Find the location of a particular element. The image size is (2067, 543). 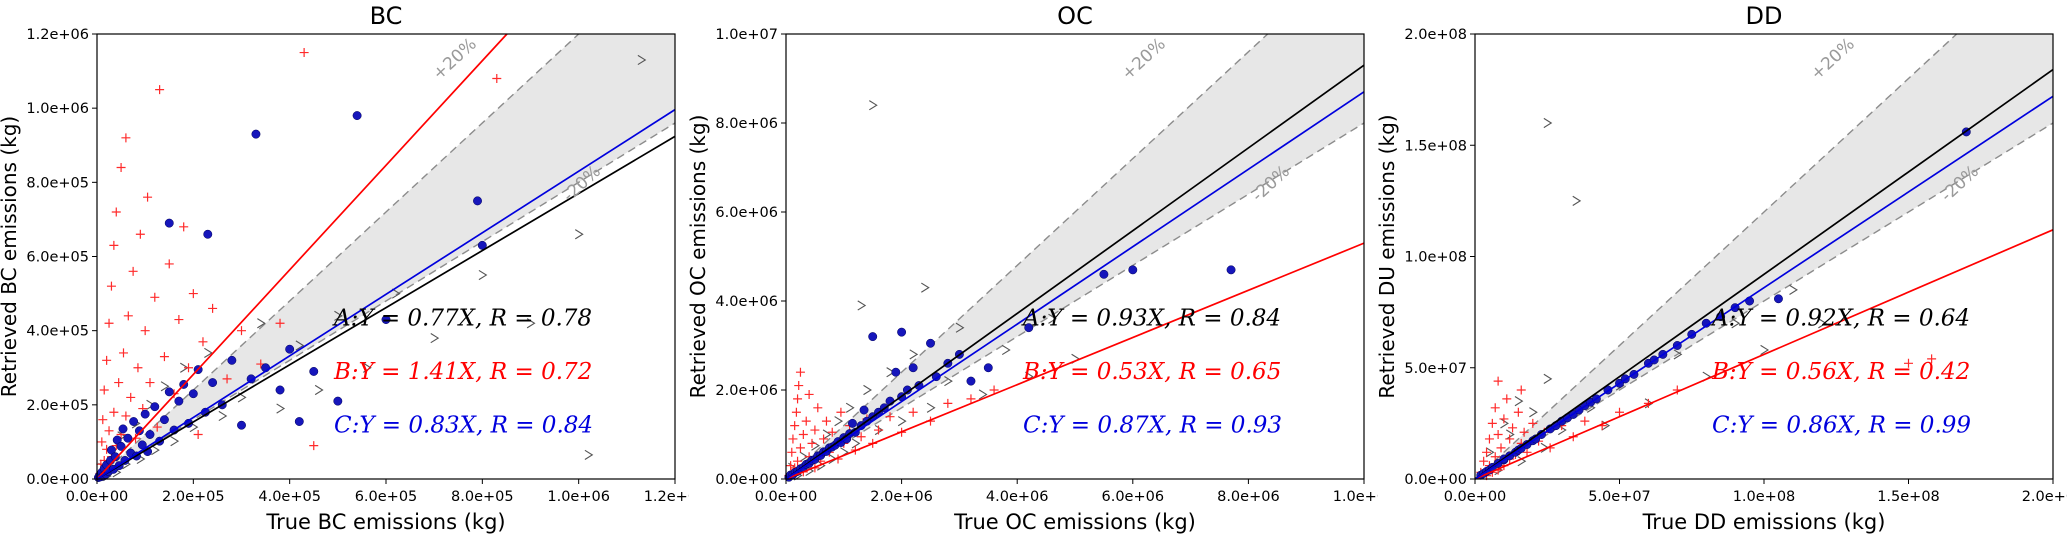

x-tick-label: 1.0e+08 is located at coordinates (1764, 497).